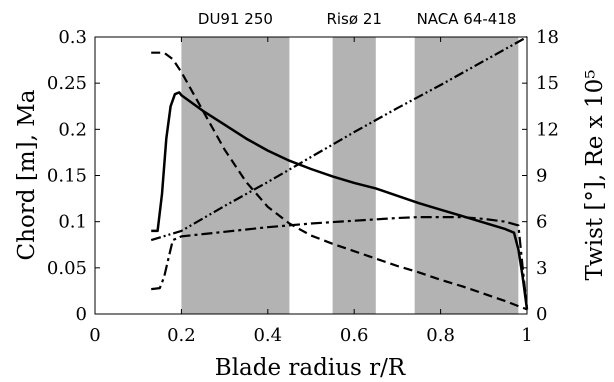 This screenshot has width=614, height=382. Describe the element at coordinates (541, 314) in the screenshot. I see `y-right-tick-label: 0` at that location.